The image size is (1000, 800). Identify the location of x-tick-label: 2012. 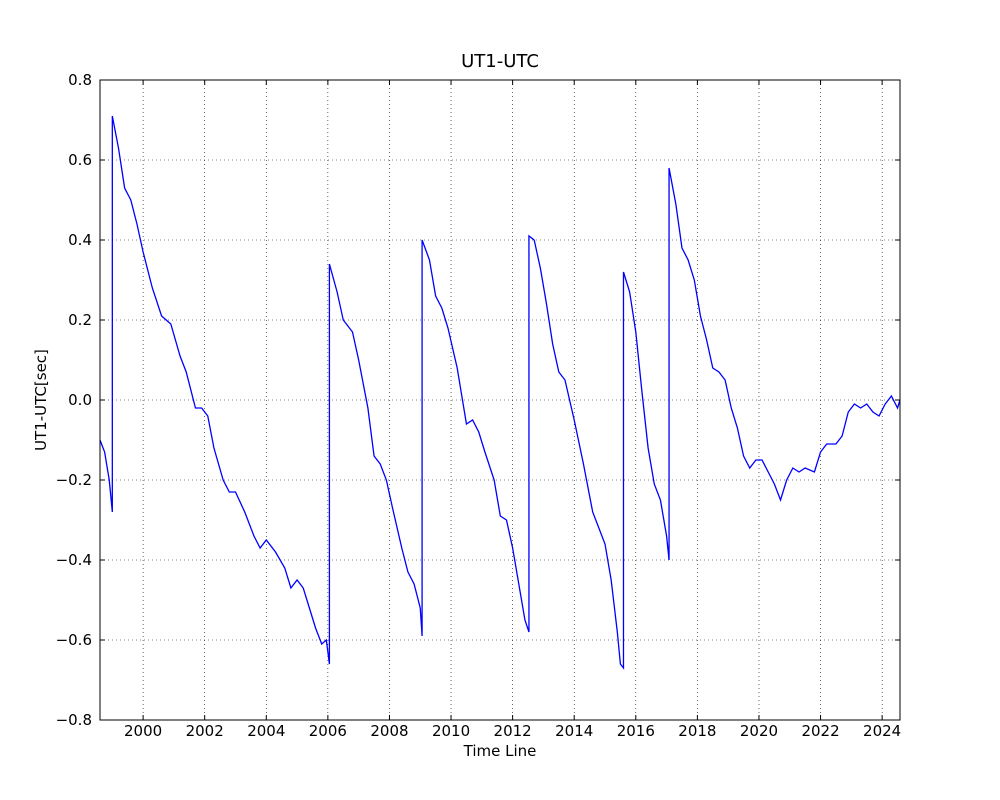
(513, 731).